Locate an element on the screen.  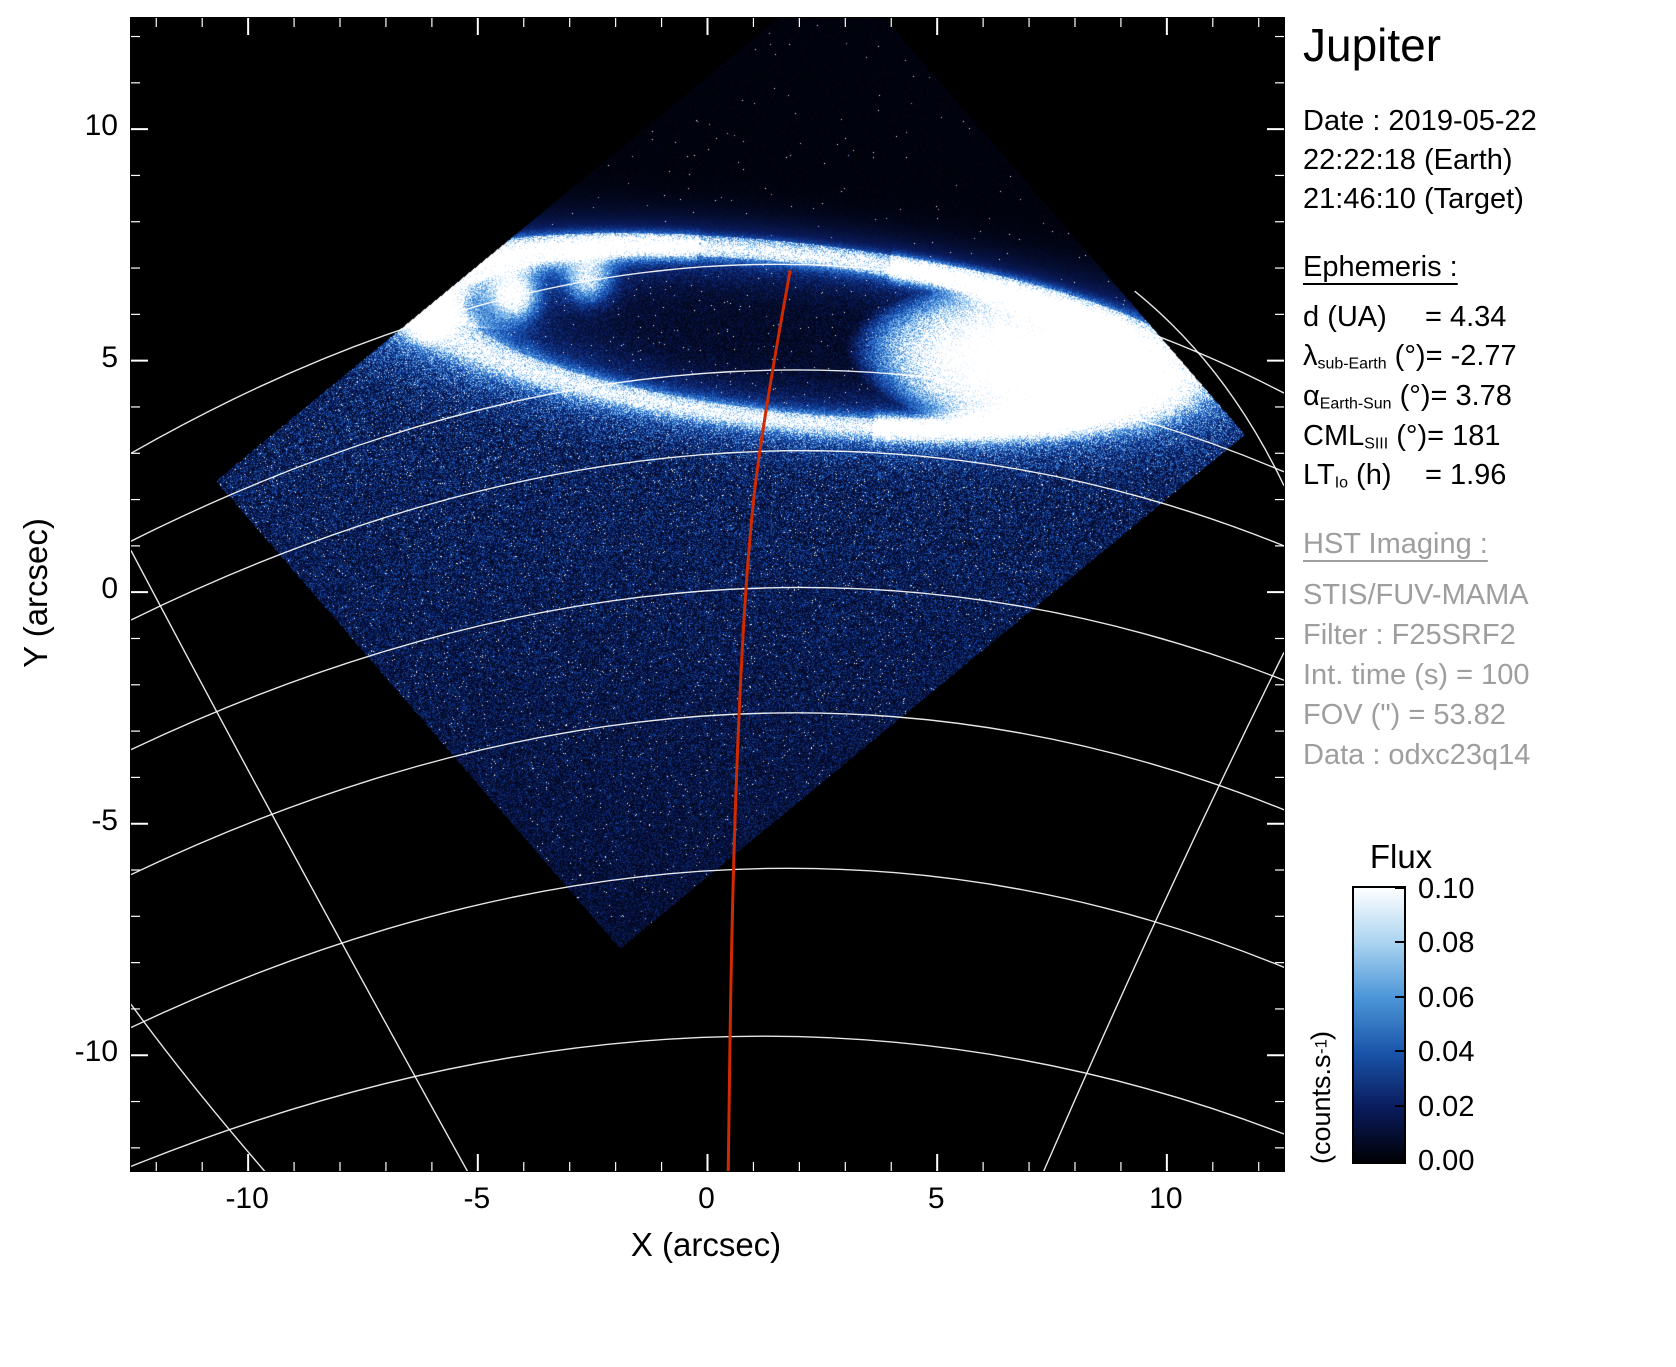
ephemeris-line-distance: d (UA) = 4.34 is located at coordinates (1489, 318).